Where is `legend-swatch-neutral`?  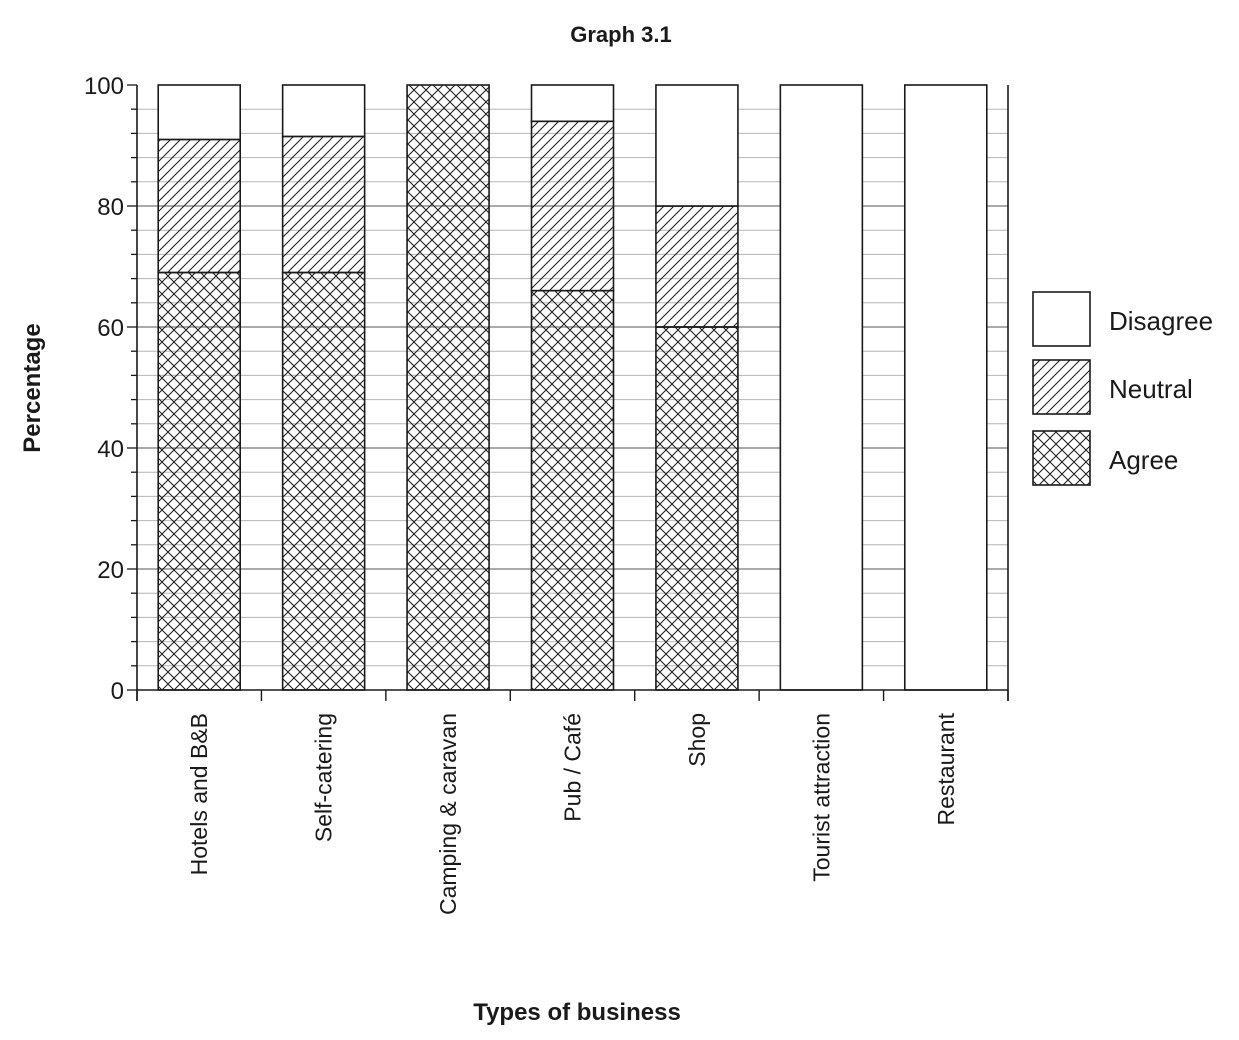 legend-swatch-neutral is located at coordinates (1061, 387).